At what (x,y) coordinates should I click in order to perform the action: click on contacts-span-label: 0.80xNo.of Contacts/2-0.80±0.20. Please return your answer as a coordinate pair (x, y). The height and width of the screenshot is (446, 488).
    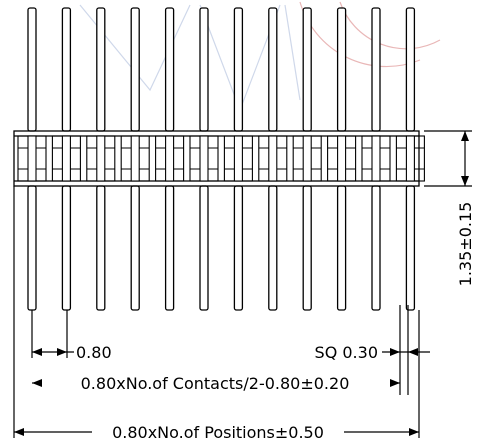
    Looking at the image, I should click on (215, 383).